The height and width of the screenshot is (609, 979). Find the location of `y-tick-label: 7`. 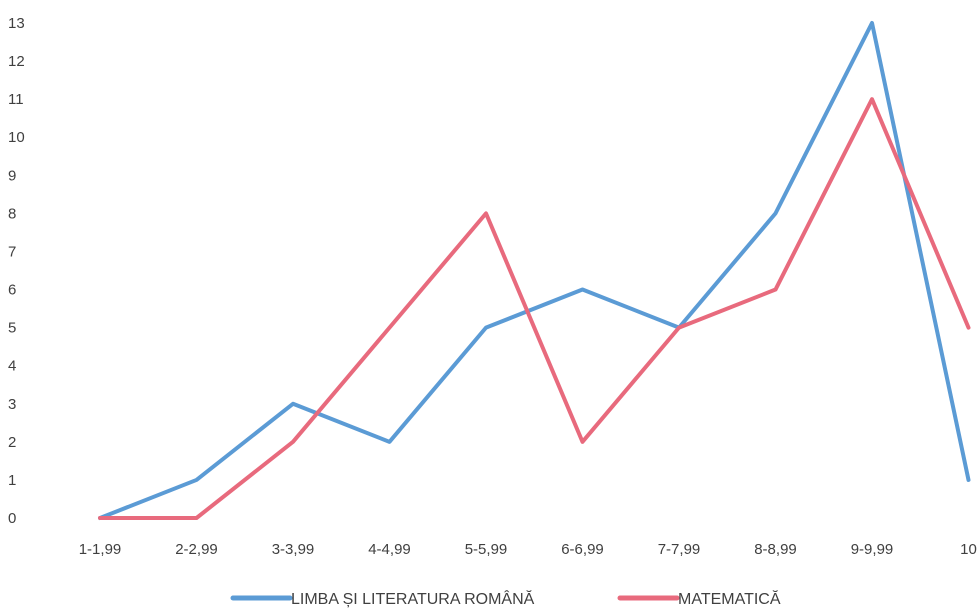

y-tick-label: 7 is located at coordinates (12, 251).